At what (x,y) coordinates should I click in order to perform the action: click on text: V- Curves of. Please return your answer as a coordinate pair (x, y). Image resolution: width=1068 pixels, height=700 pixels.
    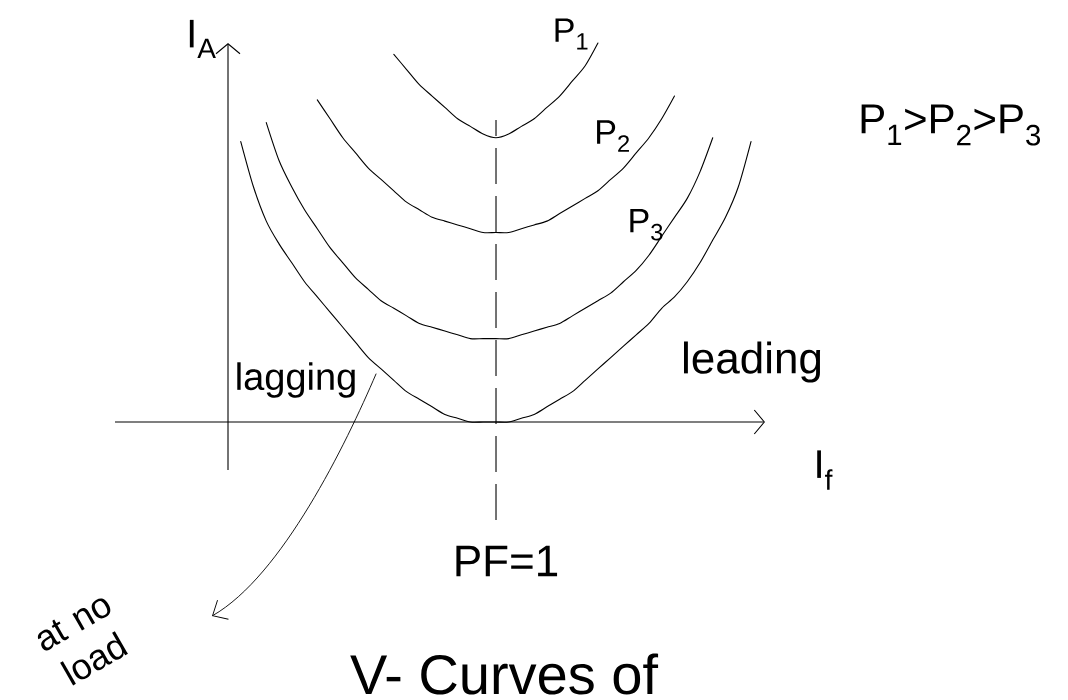
    Looking at the image, I should click on (504, 674).